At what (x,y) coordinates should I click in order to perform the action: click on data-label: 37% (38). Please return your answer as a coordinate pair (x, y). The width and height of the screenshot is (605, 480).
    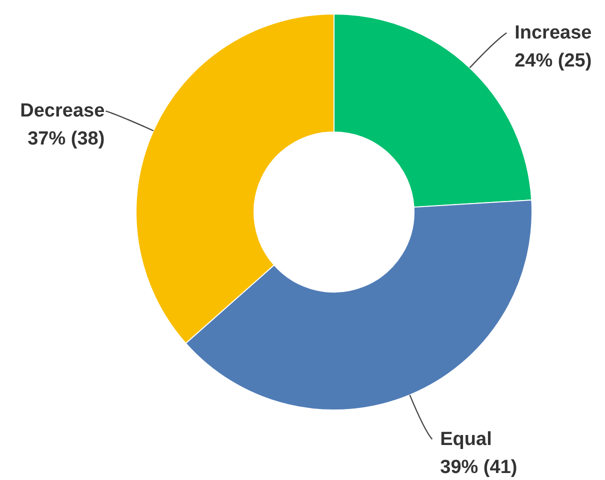
    Looking at the image, I should click on (66, 139).